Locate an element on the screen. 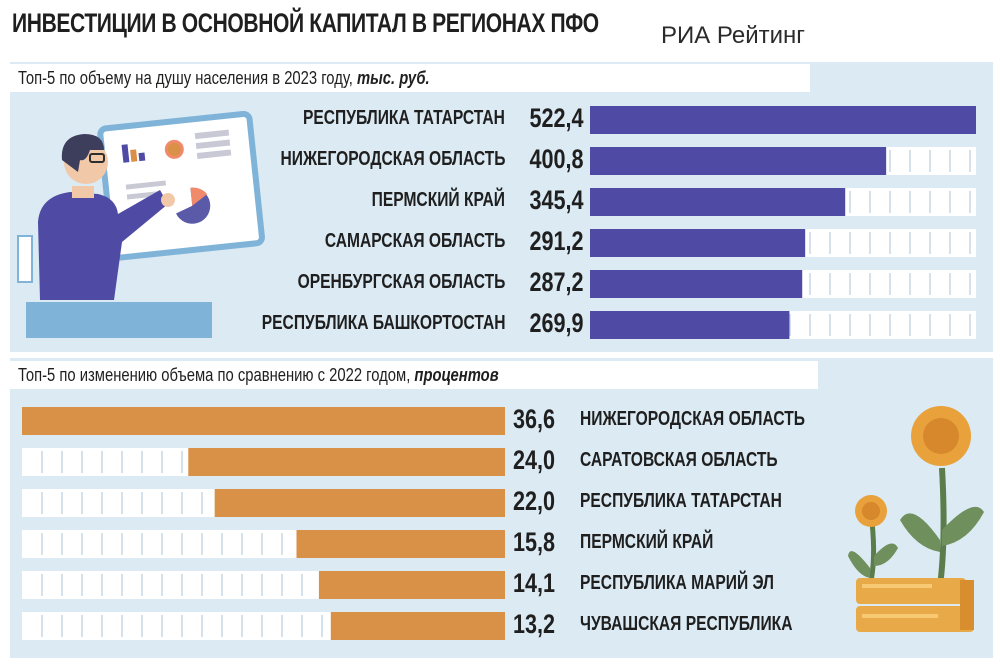 Image resolution: width=1000 pixels, height=667 pixels. bottom-value-label: 22,0 is located at coordinates (534, 501).